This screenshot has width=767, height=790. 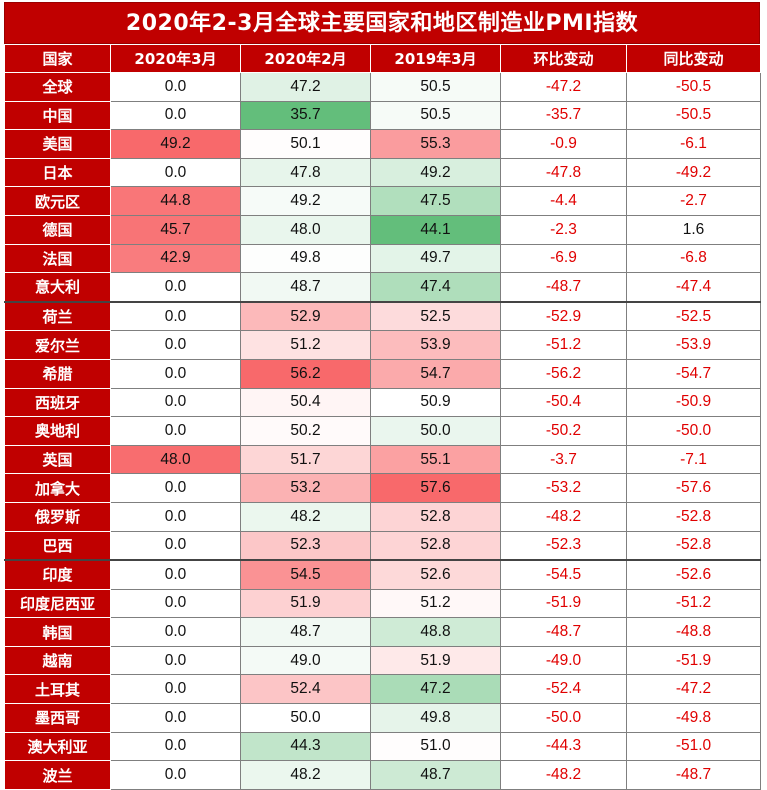 What do you see at coordinates (382, 545) in the screenshot?
I see `table-row: 巴西 0.0 52.3 52.8 -52.3 -52.8` at bounding box center [382, 545].